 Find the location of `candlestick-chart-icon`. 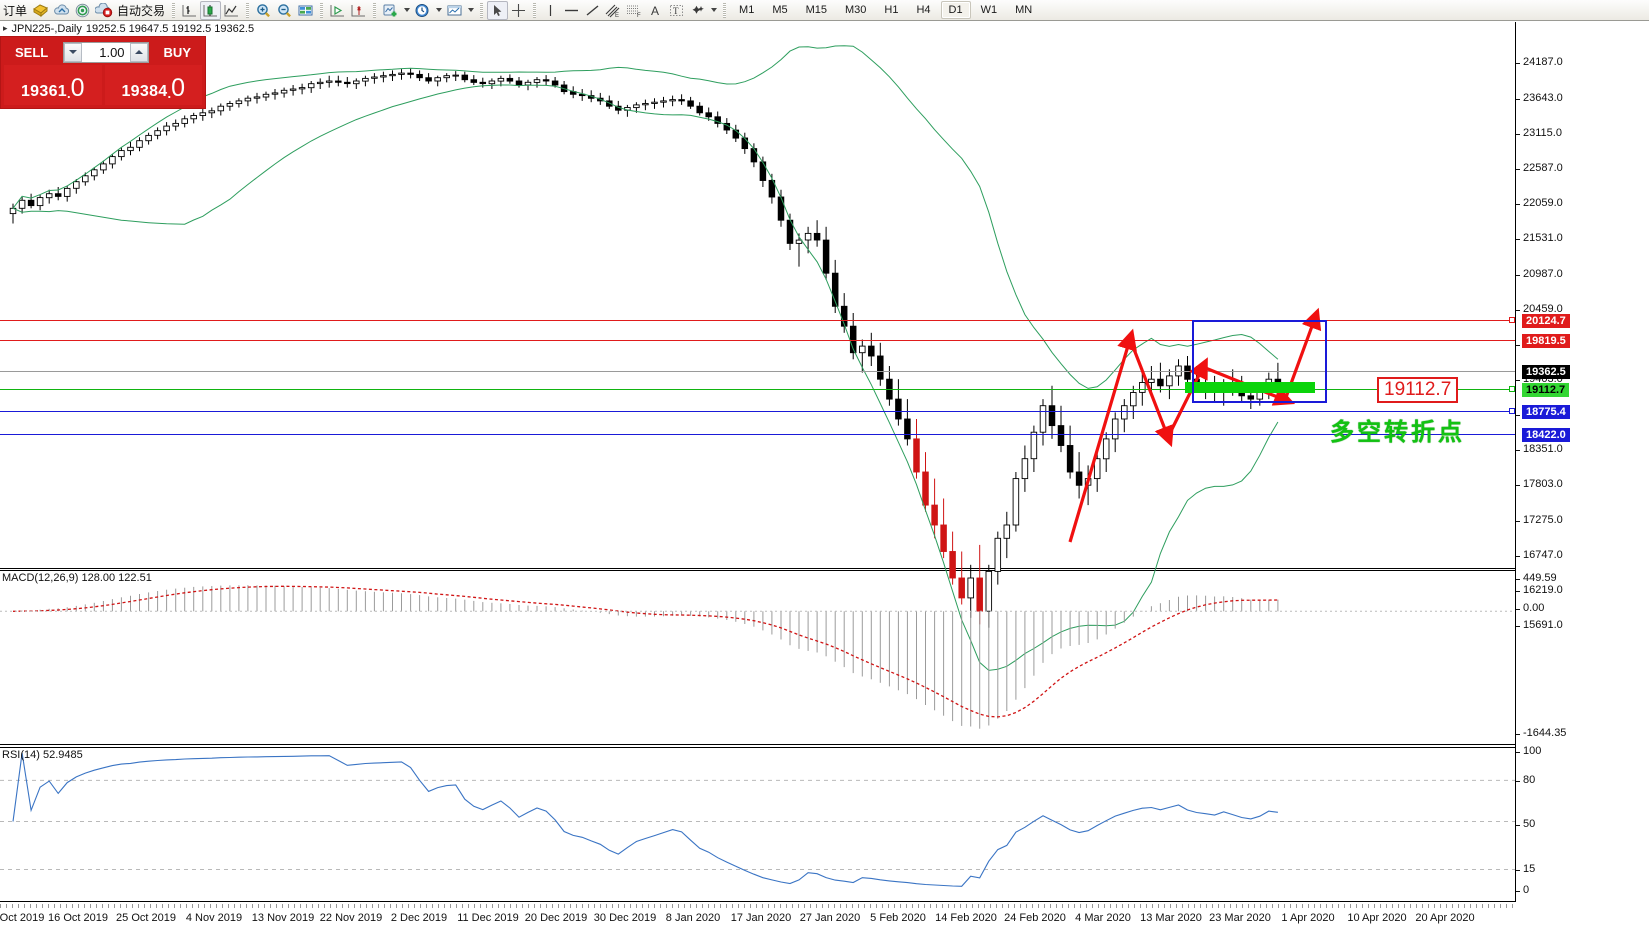

candlestick-chart-icon is located at coordinates (211, 10).